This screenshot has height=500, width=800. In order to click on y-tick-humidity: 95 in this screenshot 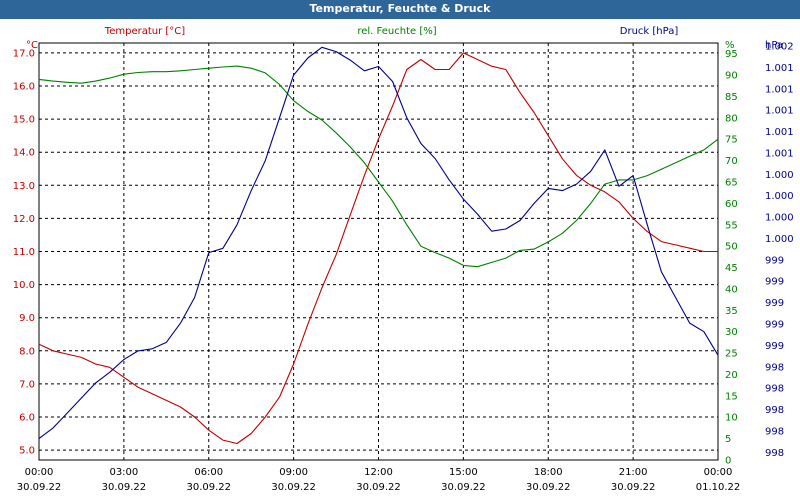, I will do `click(731, 54)`.